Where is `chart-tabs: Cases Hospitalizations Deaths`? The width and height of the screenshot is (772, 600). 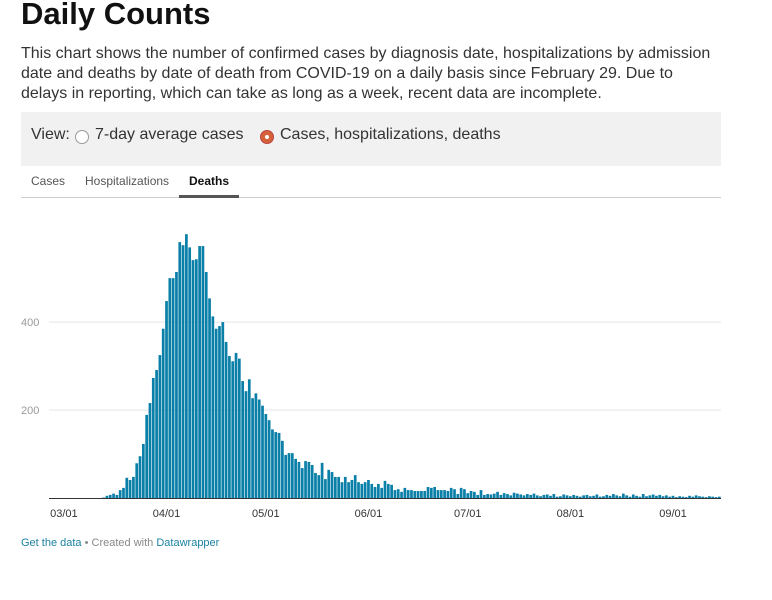
chart-tabs: Cases Hospitalizations Deaths is located at coordinates (371, 182).